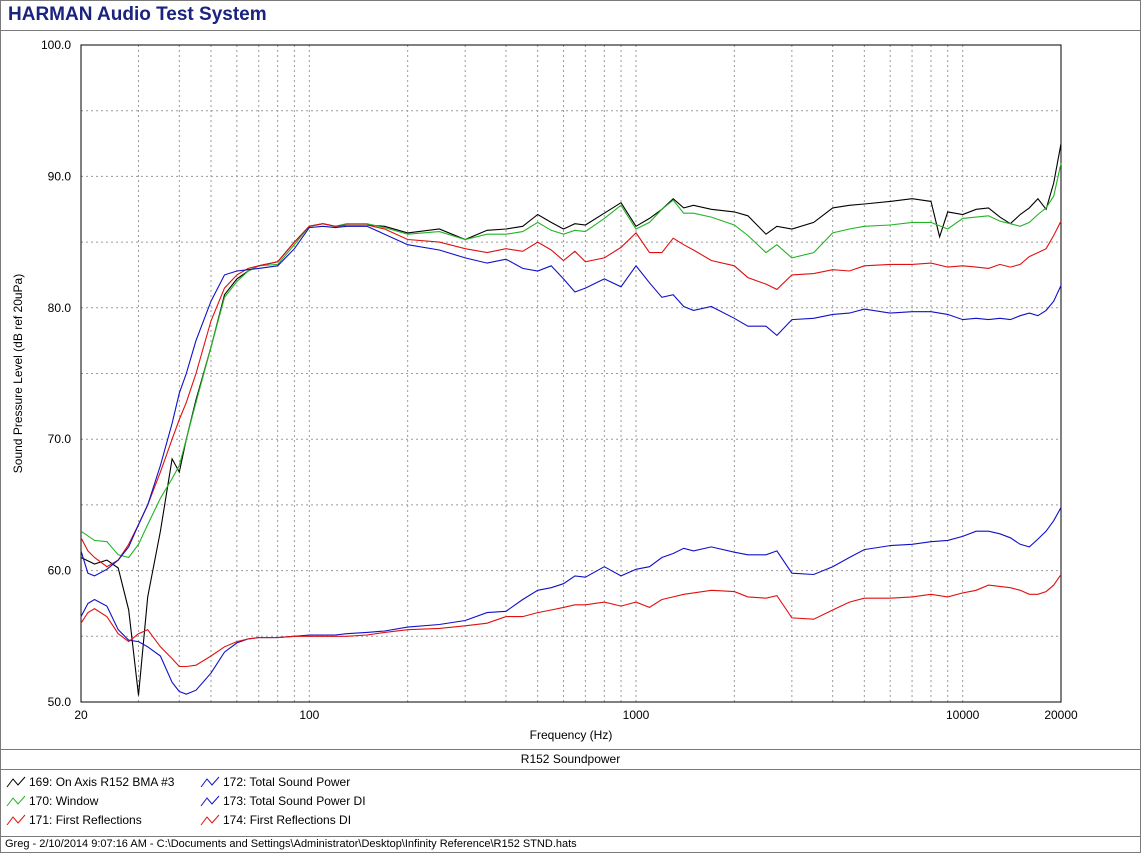  Describe the element at coordinates (85, 820) in the screenshot. I see `legend-label: 171: First Reflections` at that location.